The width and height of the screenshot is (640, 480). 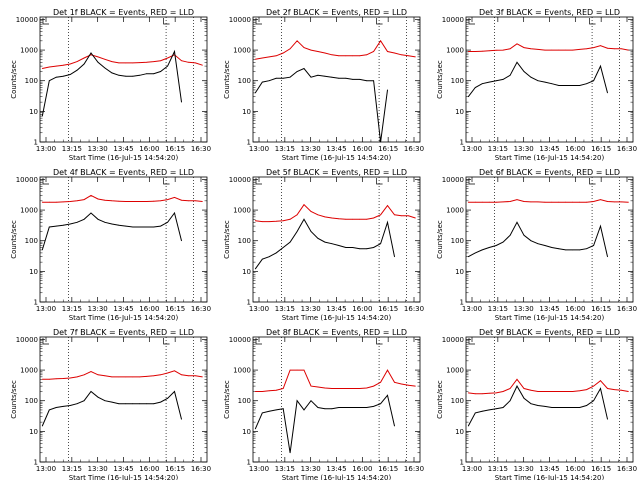 I want to click on y-axis-label: Counts/sec, so click(x=14, y=79).